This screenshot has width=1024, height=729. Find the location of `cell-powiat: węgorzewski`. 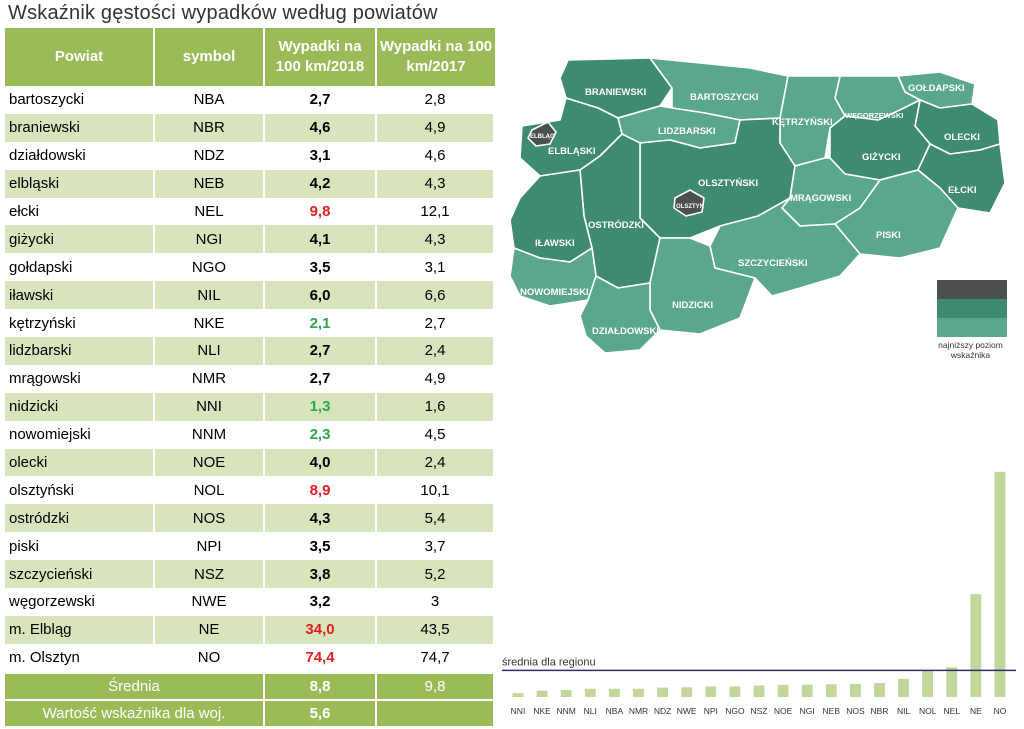

cell-powiat: węgorzewski is located at coordinates (80, 602).